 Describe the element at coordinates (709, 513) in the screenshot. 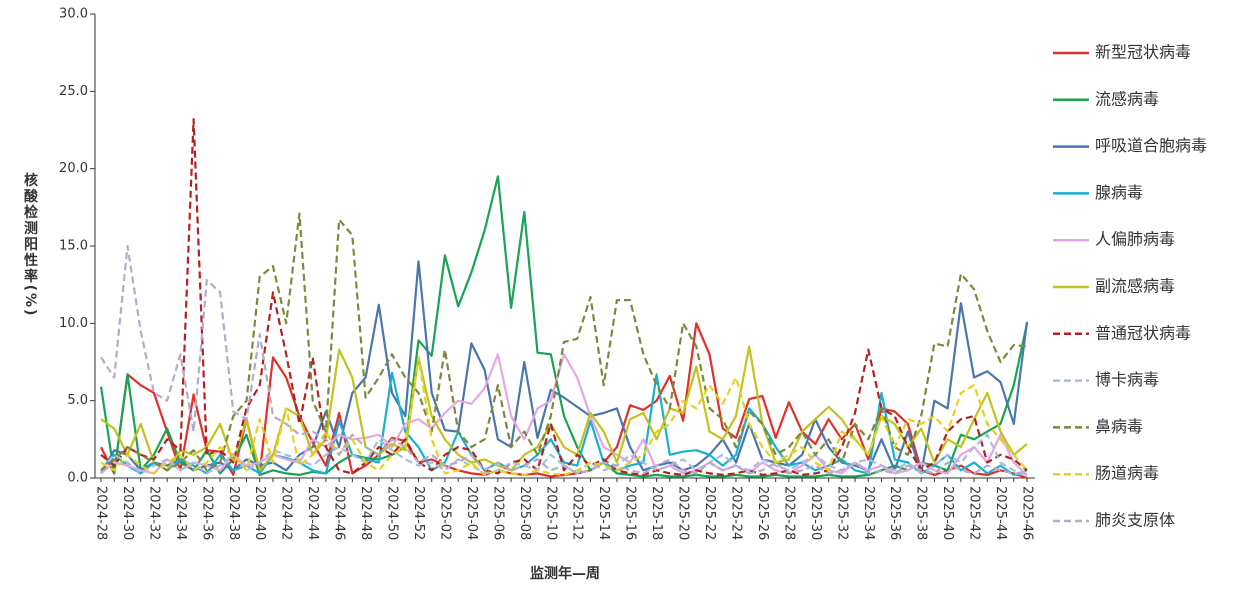

I see `x-tick-label: 2025-22` at that location.